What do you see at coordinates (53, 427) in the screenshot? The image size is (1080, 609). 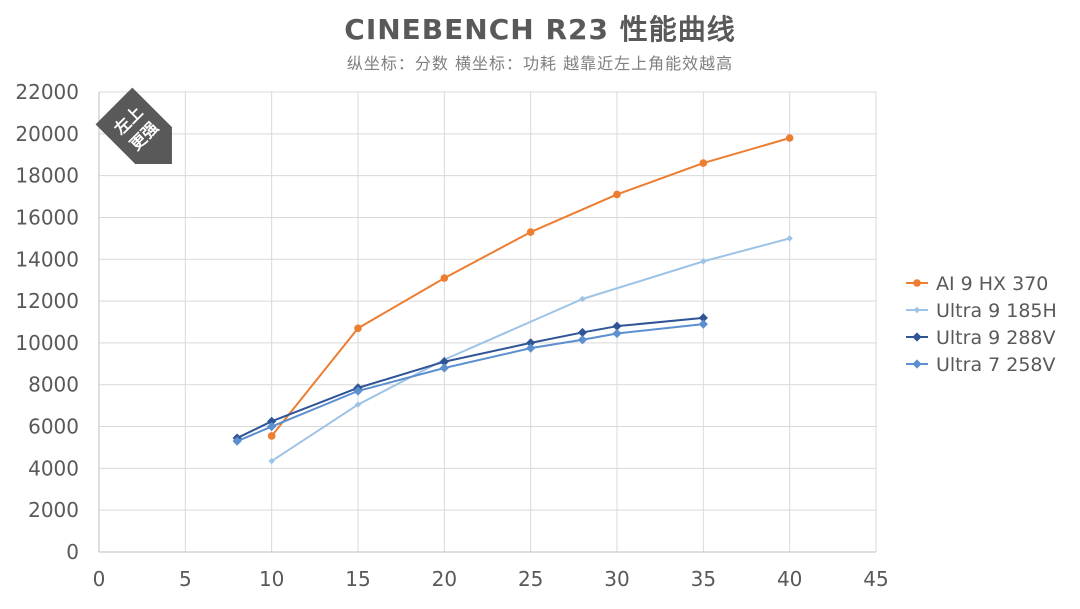 I see `y-tick-label: 6000` at bounding box center [53, 427].